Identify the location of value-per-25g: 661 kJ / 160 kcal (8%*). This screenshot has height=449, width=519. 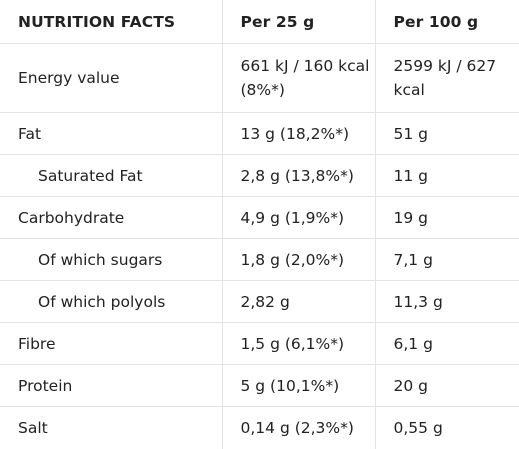
(298, 78).